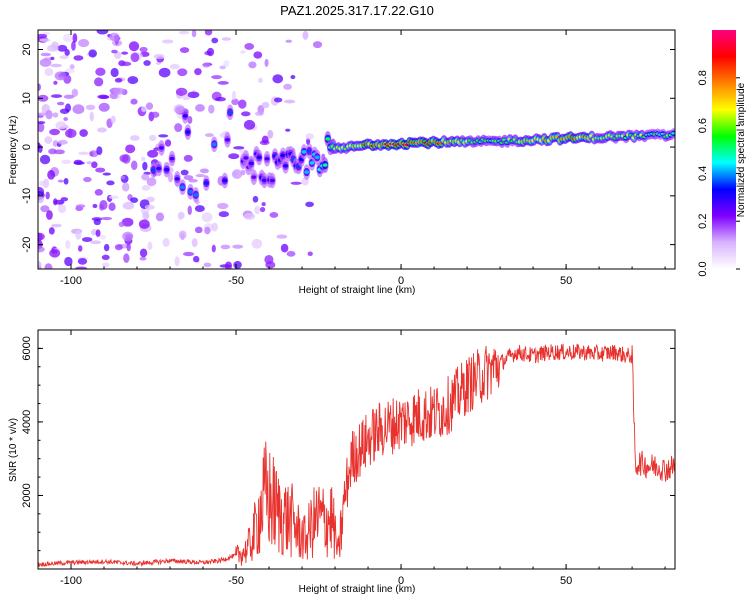  I want to click on snr-x-label: Height of straight line (km), so click(357, 589).